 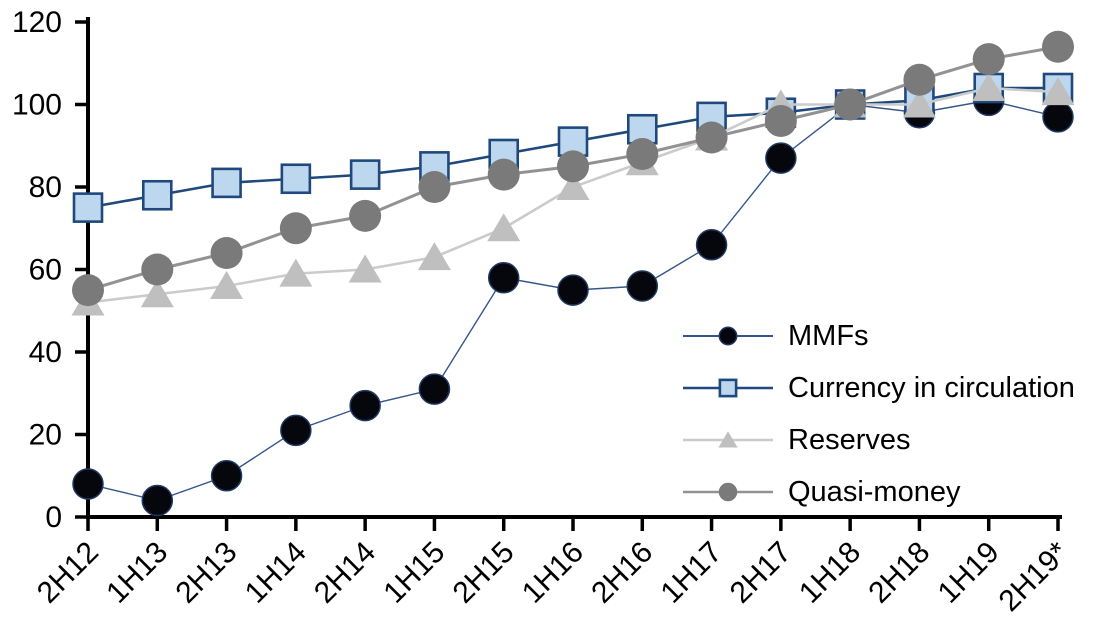 I want to click on legend-label: Reserves, so click(x=849, y=439).